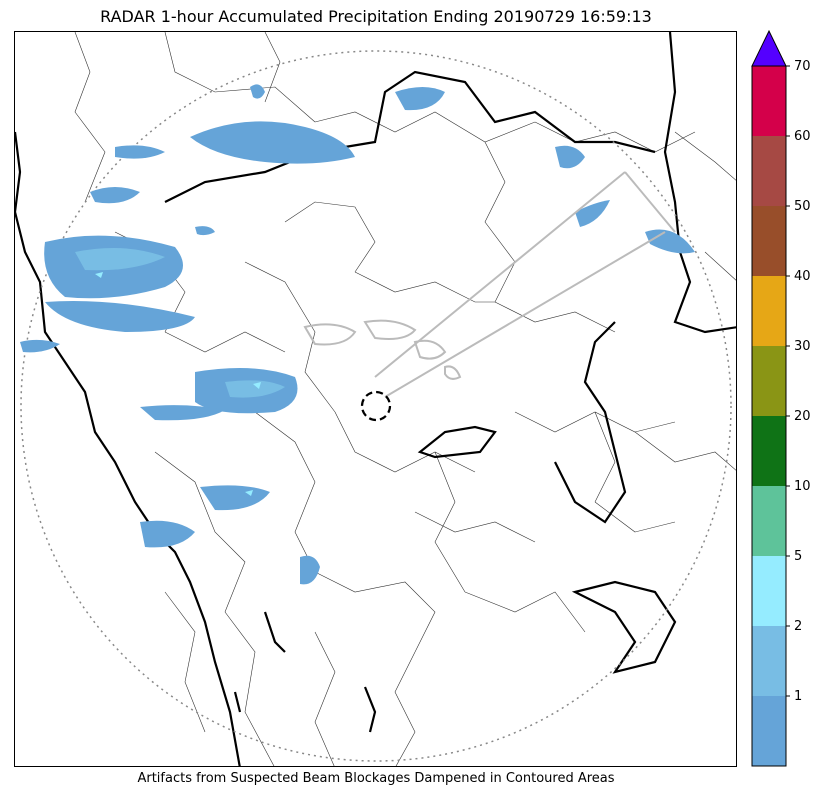  I want to click on colorbar-tick-label: 2, so click(798, 626).